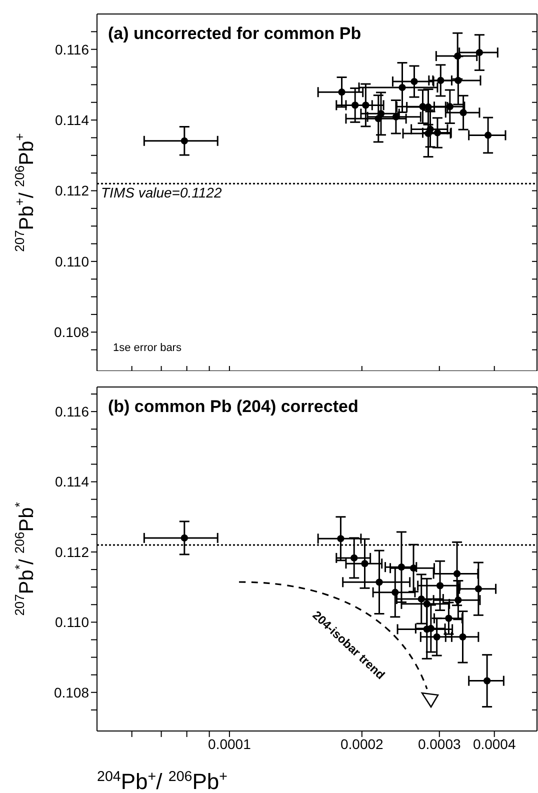  I want to click on ref-line-label: TIMS value=0.1122, so click(161, 192).